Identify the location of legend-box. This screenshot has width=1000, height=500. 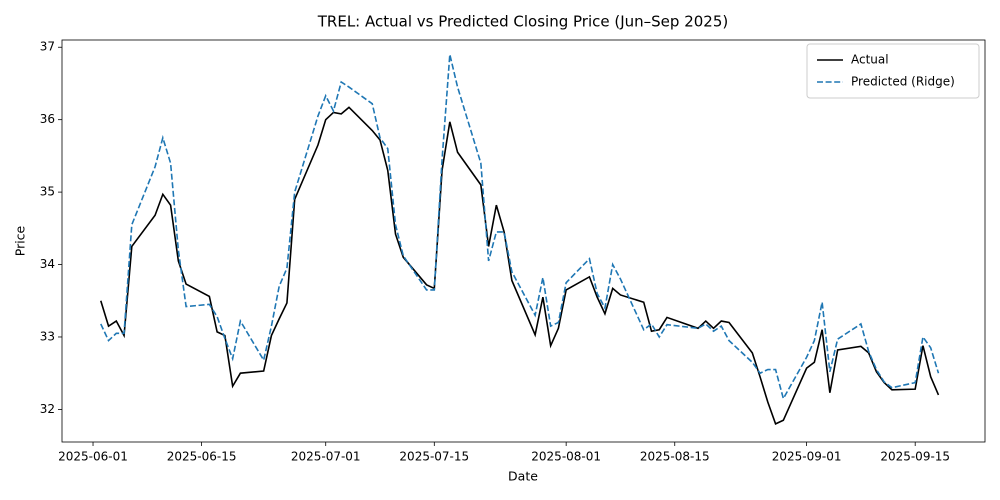
(893, 71).